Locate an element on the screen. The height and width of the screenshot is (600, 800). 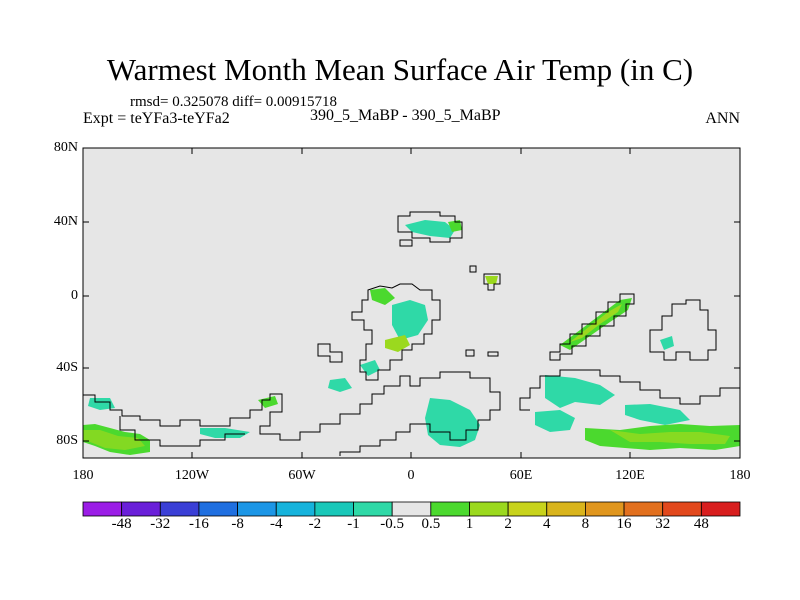
lat-label: 40N is located at coordinates (65, 221).